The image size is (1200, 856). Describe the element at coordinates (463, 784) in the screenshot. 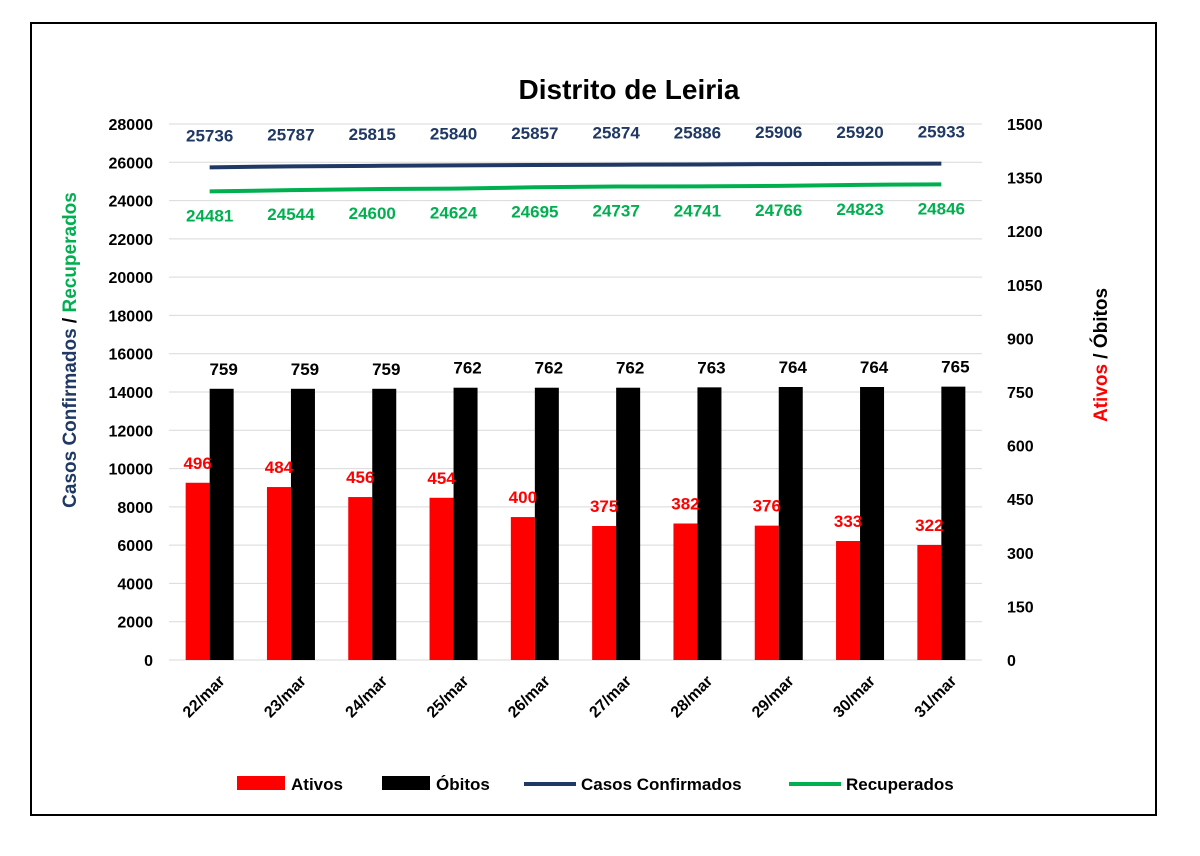

I see `legend-label: Óbitos` at that location.